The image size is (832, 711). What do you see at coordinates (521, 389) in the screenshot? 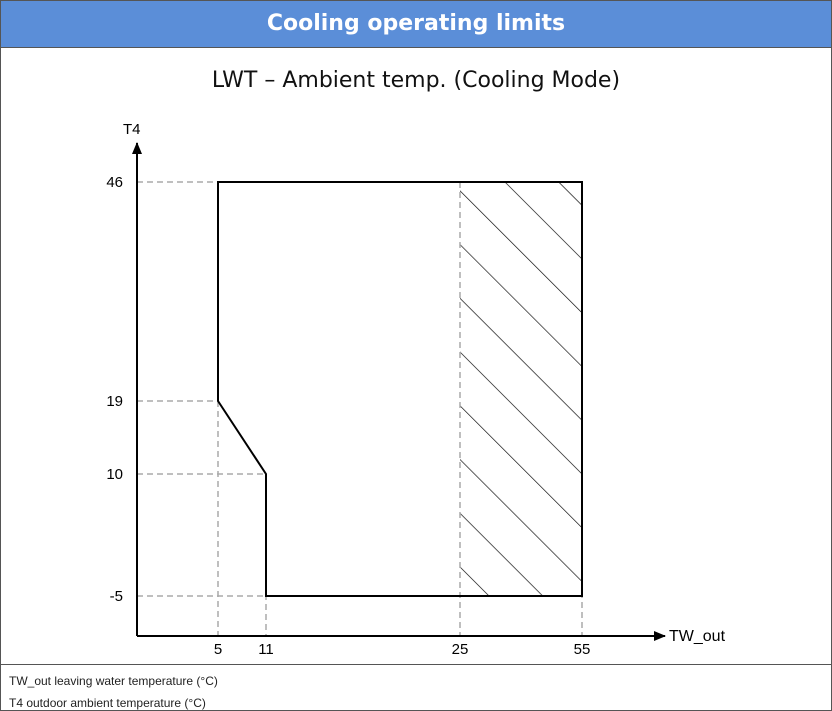
I see `hatched-region` at bounding box center [521, 389].